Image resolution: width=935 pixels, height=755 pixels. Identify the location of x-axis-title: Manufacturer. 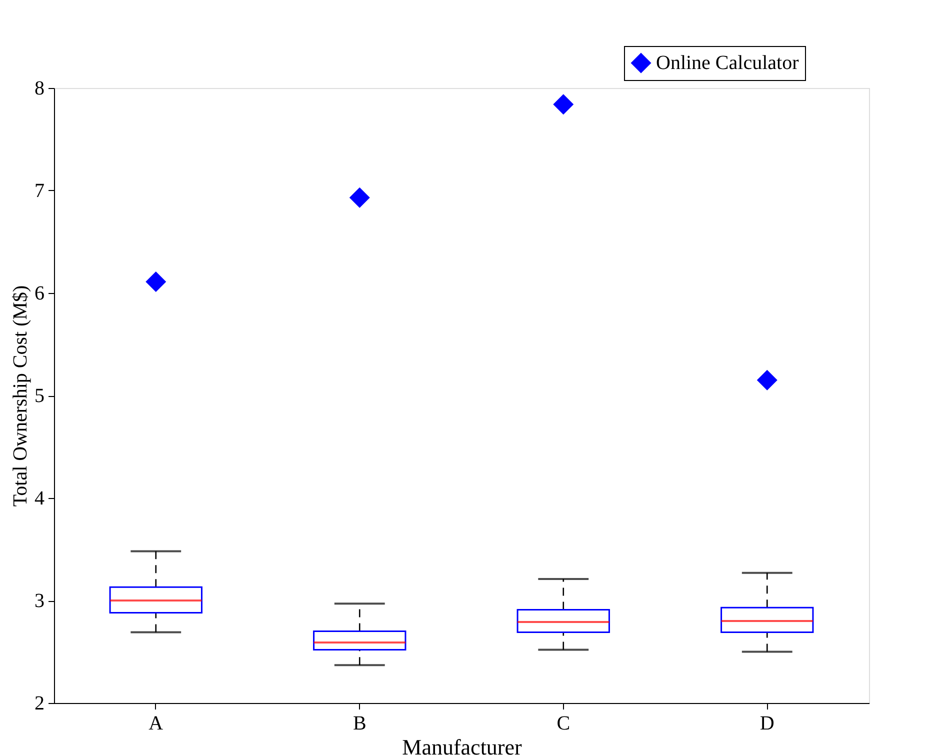
(462, 744).